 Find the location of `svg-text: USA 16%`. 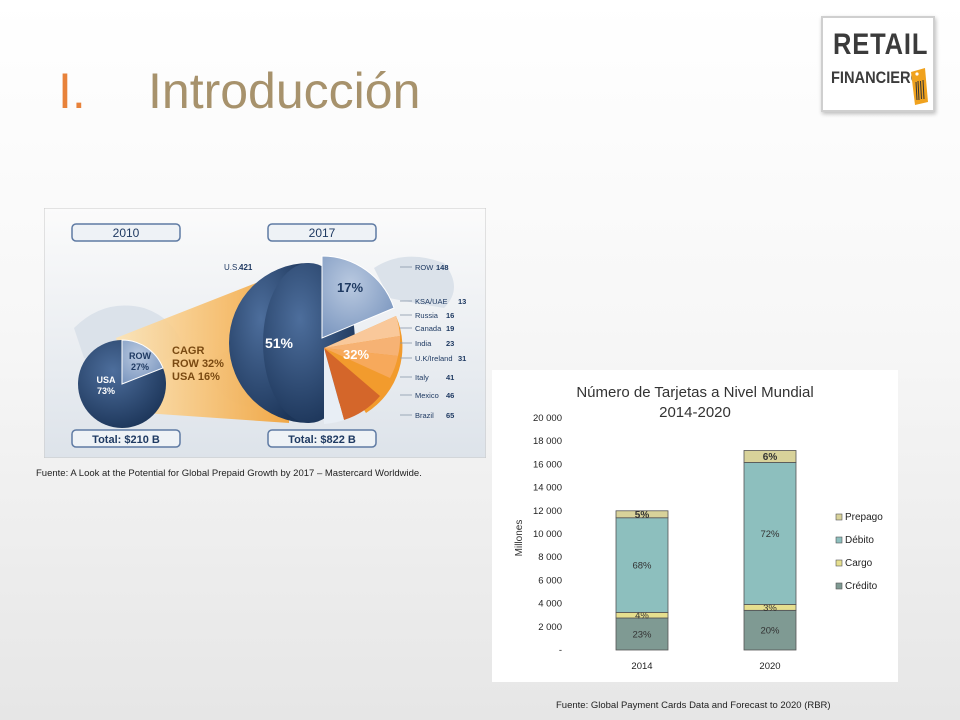

svg-text: USA 16% is located at coordinates (196, 377).